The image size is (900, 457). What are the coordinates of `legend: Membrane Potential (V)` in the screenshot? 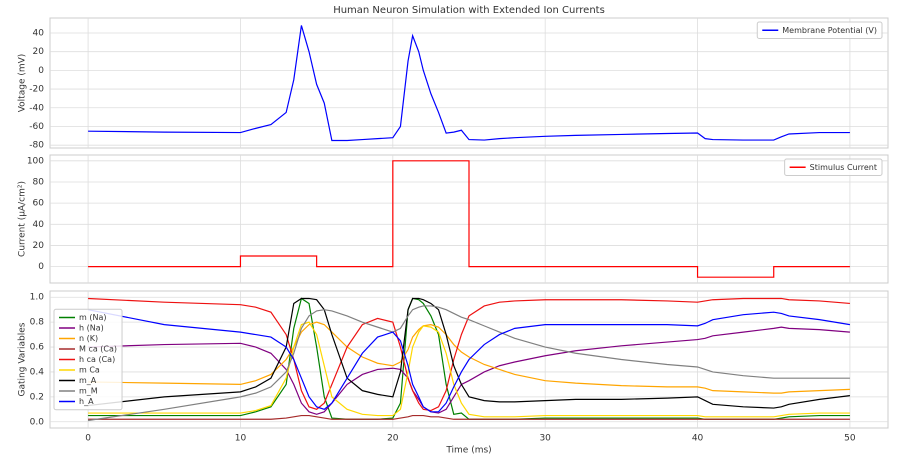 It's located at (819, 30).